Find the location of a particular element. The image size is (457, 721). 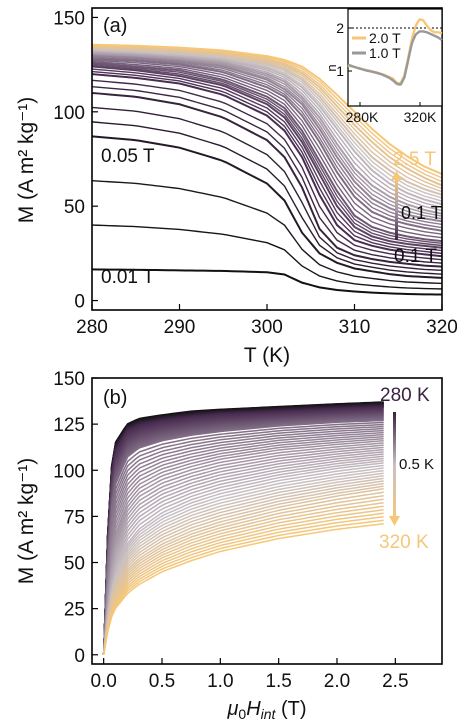

panel-a-x-axis-label: T (K) is located at coordinates (267, 355).